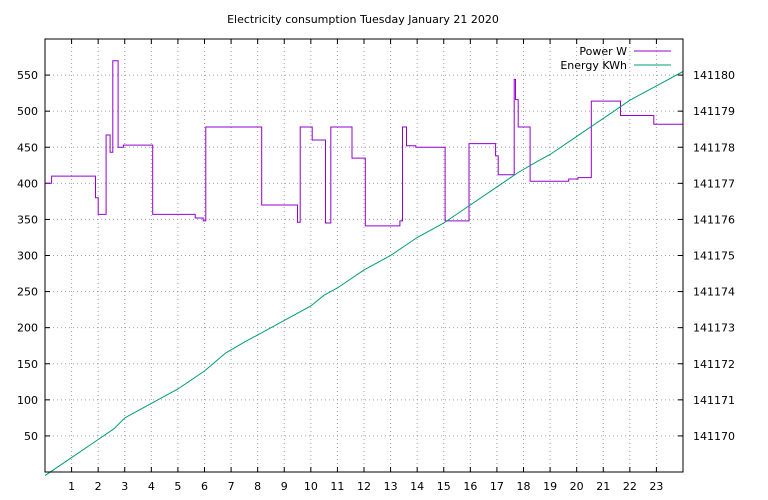 The width and height of the screenshot is (768, 500). What do you see at coordinates (71, 486) in the screenshot?
I see `x-tick-label: 1` at bounding box center [71, 486].